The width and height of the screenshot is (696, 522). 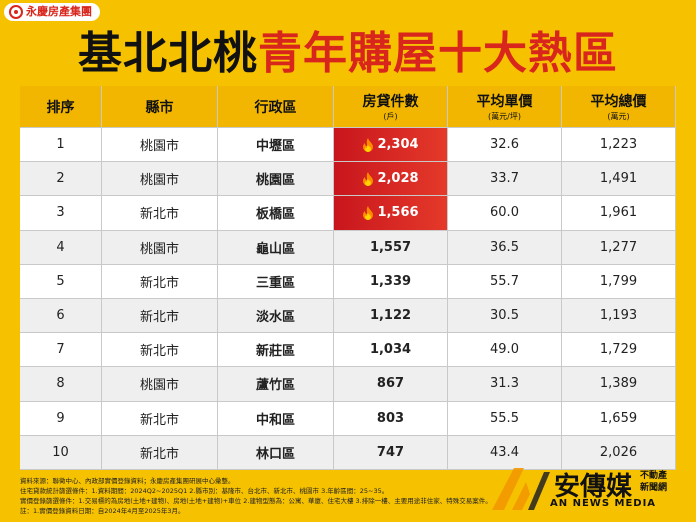 I want to click on header-unit: (戶), so click(x=390, y=116).